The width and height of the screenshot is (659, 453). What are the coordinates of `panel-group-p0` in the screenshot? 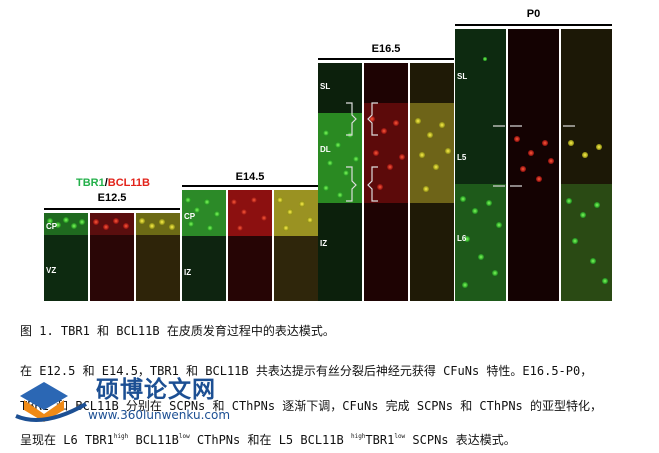 It's located at (533, 165).